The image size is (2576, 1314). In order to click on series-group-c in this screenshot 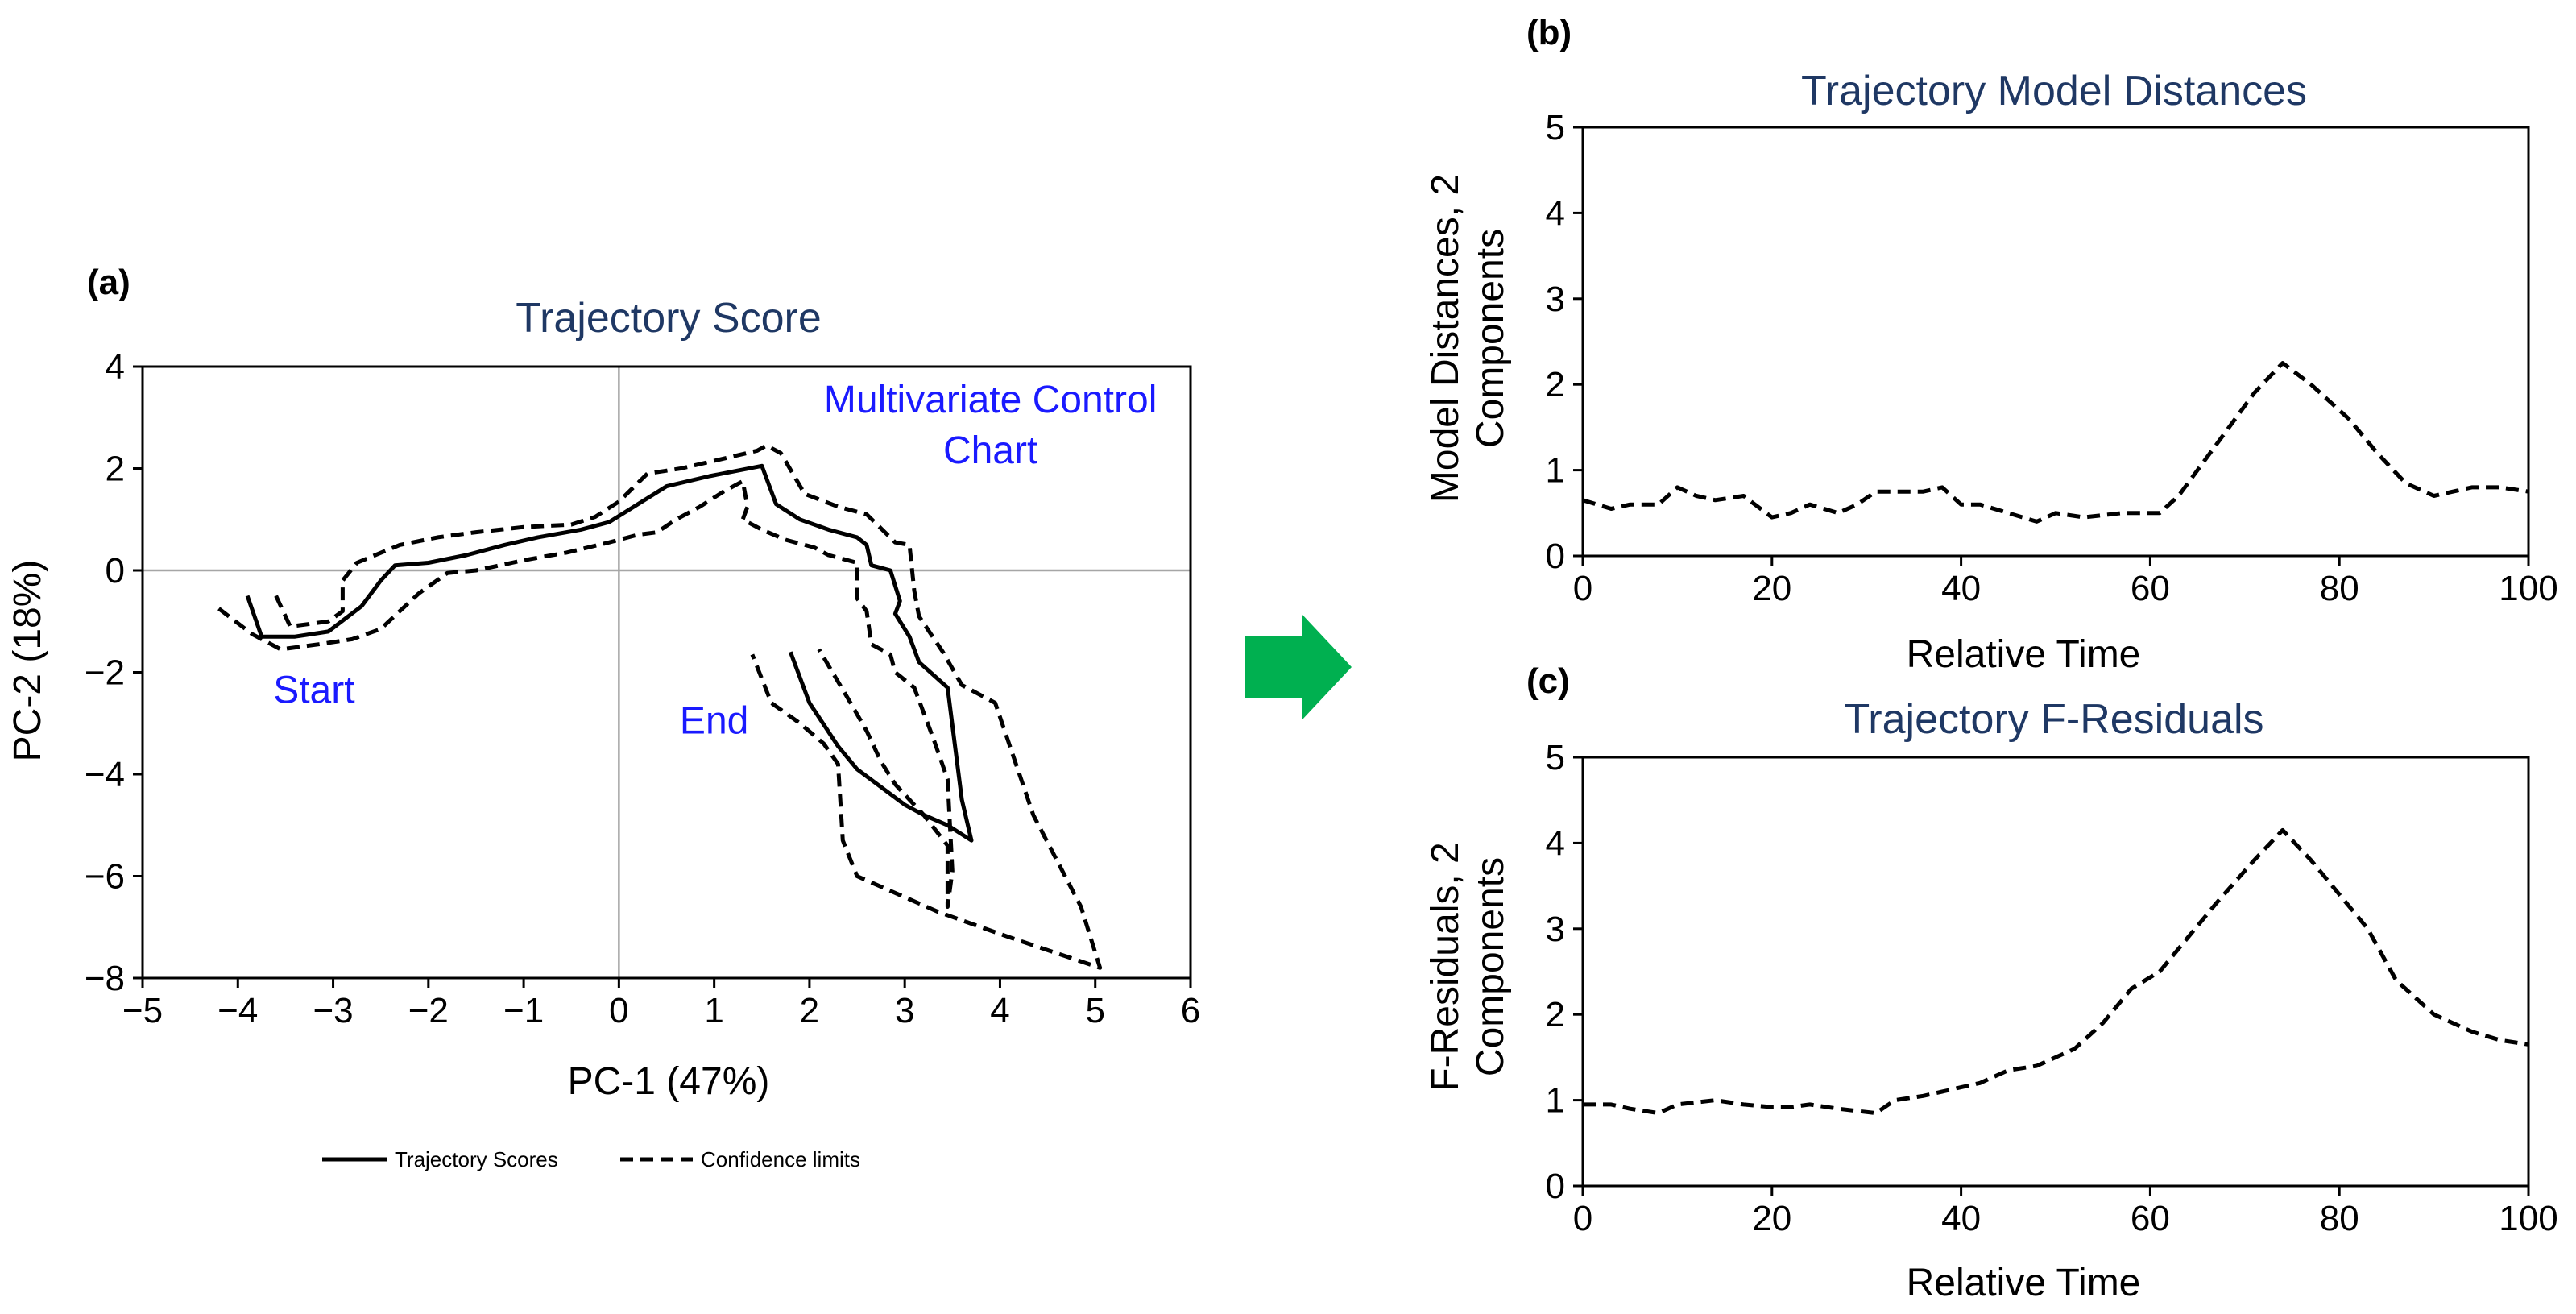, I will do `click(2056, 971)`.